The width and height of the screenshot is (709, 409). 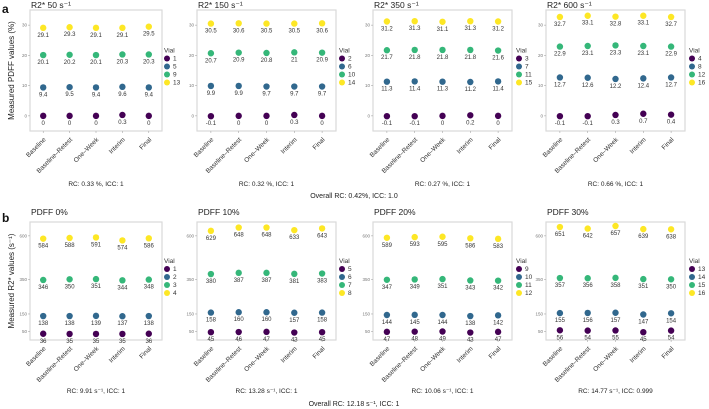 What do you see at coordinates (177, 83) in the screenshot?
I see `legend-label: 13` at bounding box center [177, 83].